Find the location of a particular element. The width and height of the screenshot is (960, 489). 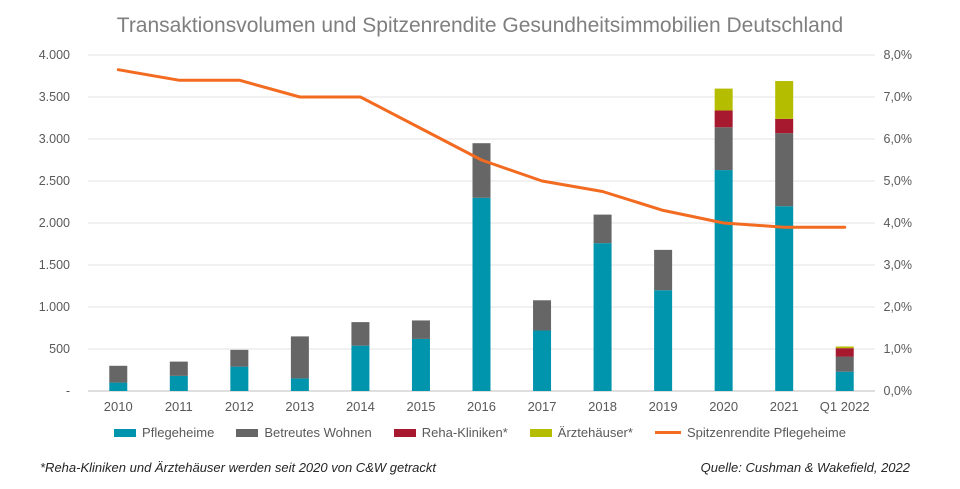

y2-axis-tick-label: 2,0% is located at coordinates (898, 307).